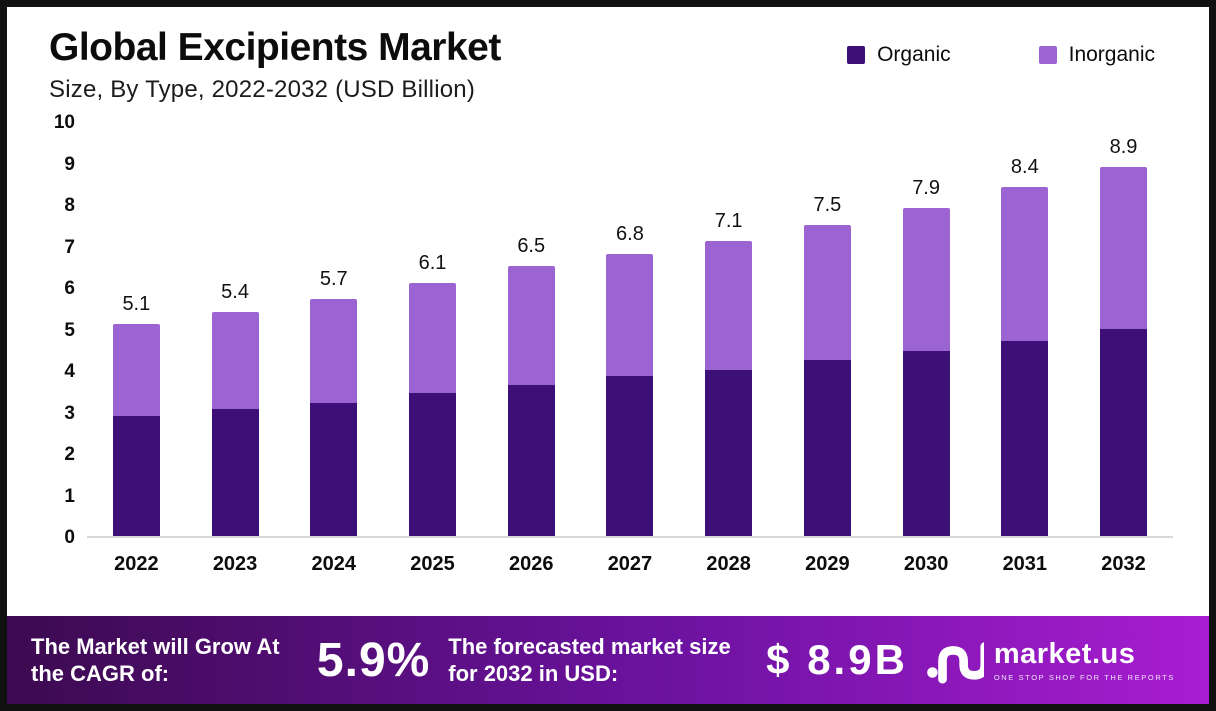 The width and height of the screenshot is (1216, 711). I want to click on brand-text: market.us ONE STOP SHOP FOR THE REPORTS, so click(1084, 660).